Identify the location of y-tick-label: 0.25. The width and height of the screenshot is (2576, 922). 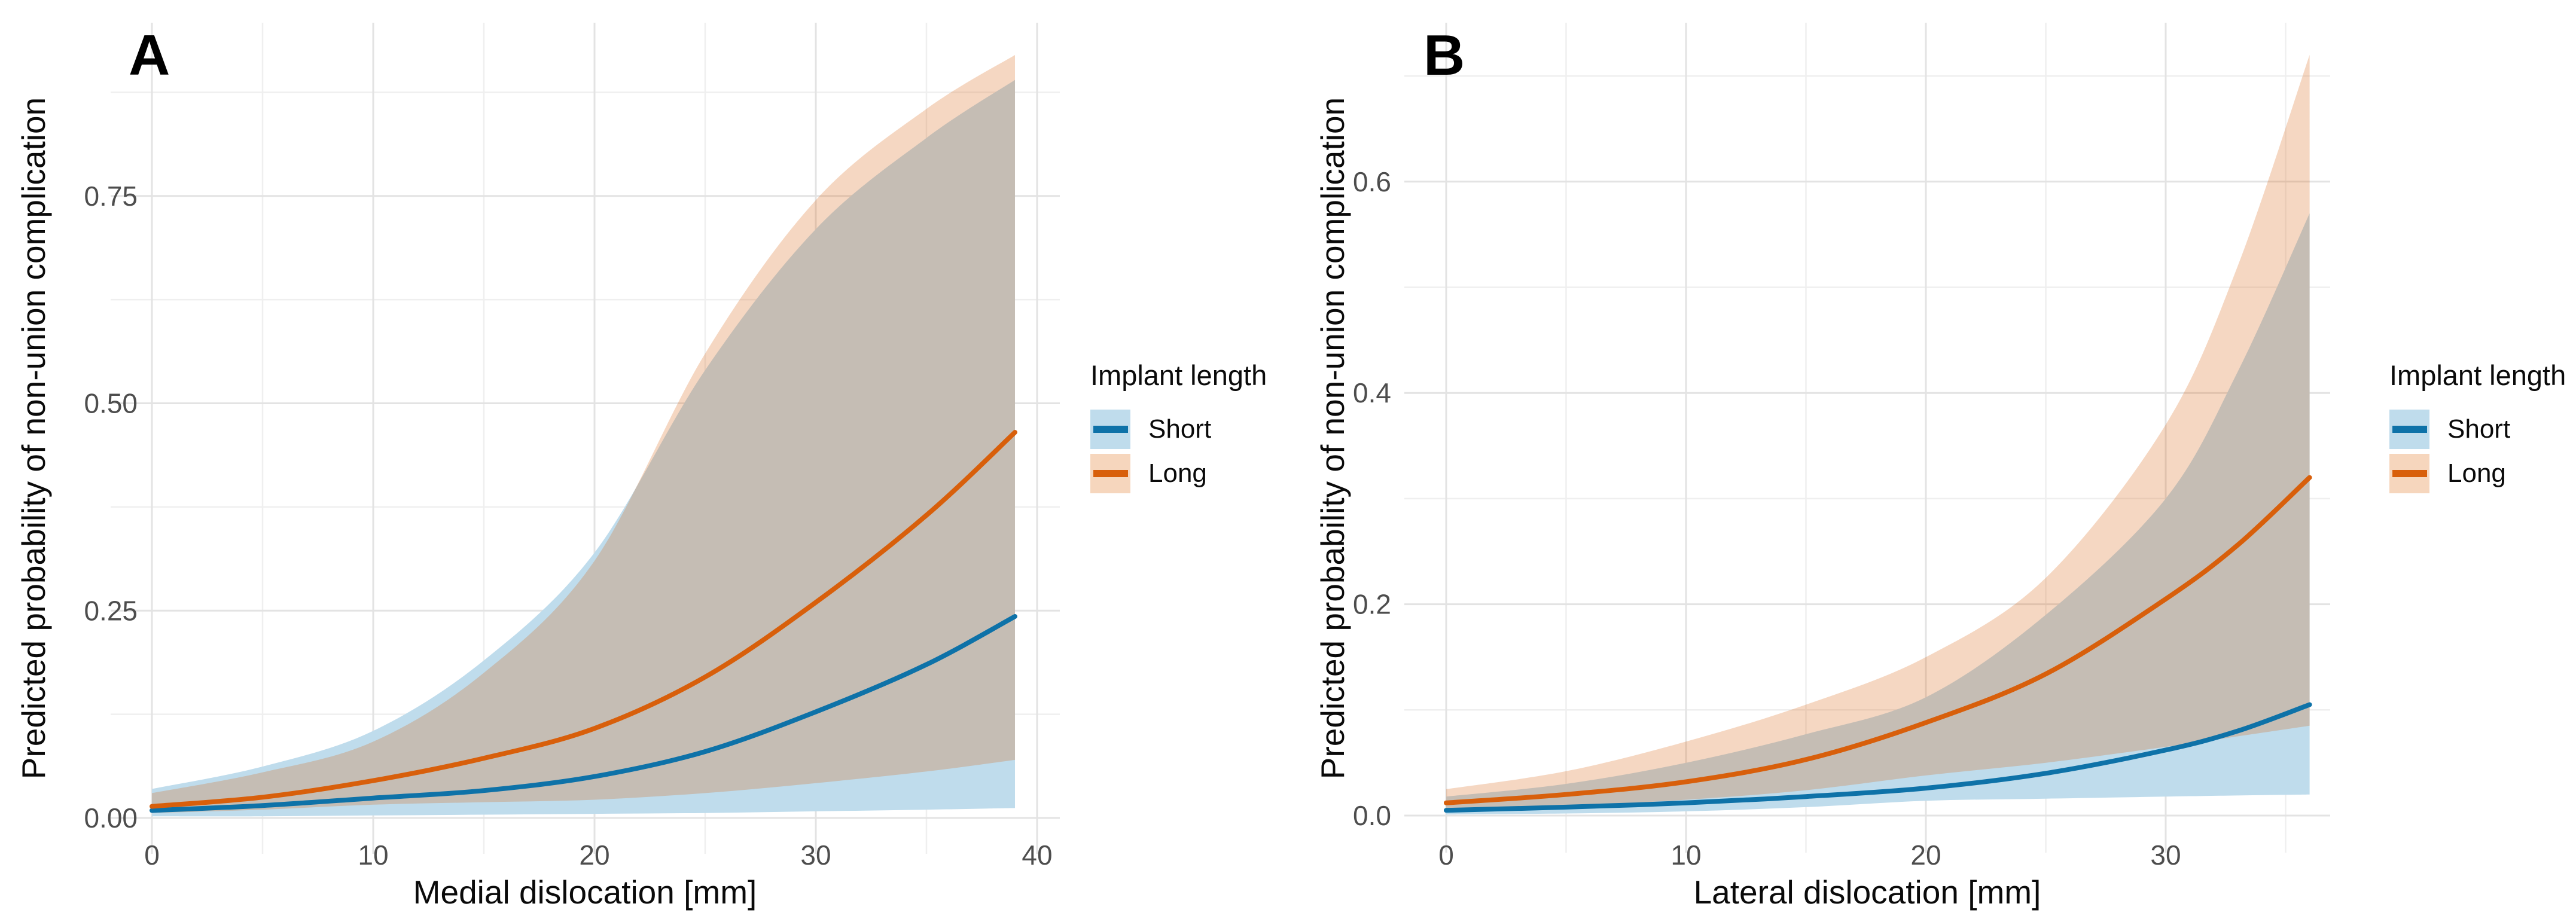
(111, 610).